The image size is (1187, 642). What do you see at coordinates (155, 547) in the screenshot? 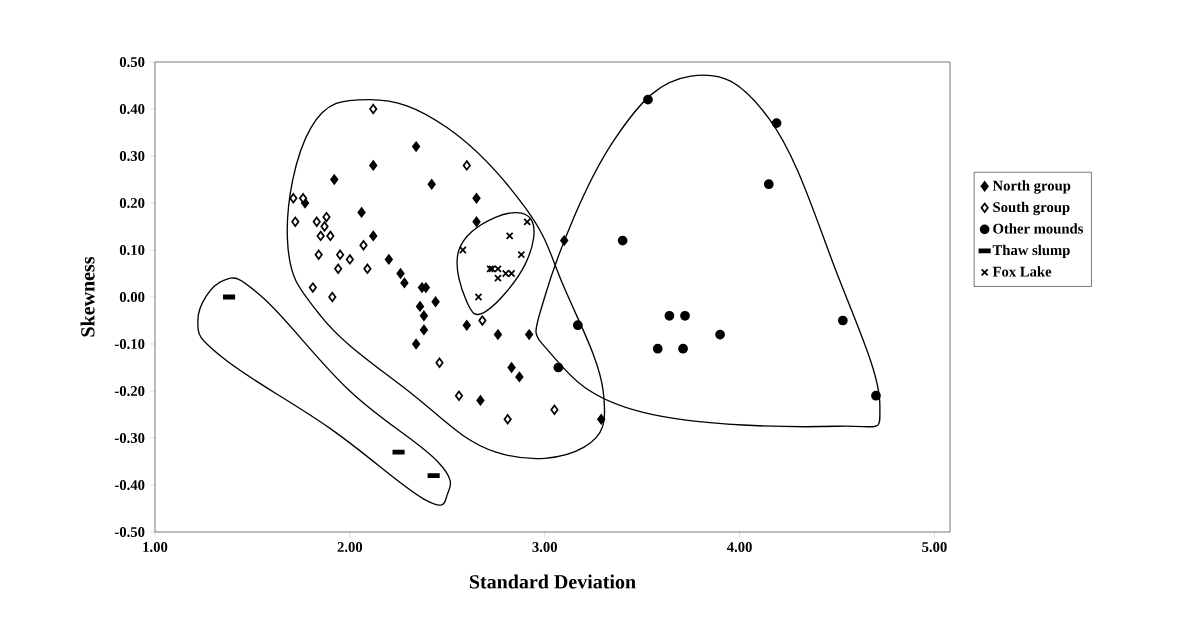
I see `x-tick-label: 1.00` at bounding box center [155, 547].